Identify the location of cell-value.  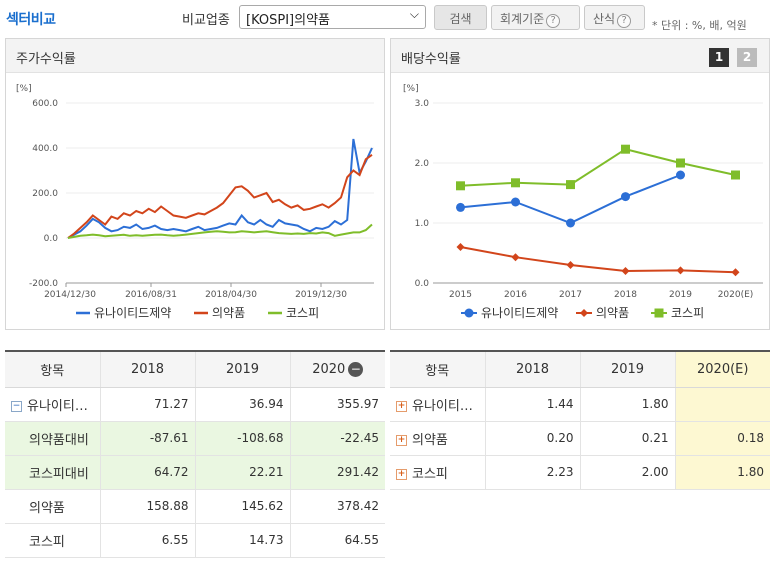
(722, 404).